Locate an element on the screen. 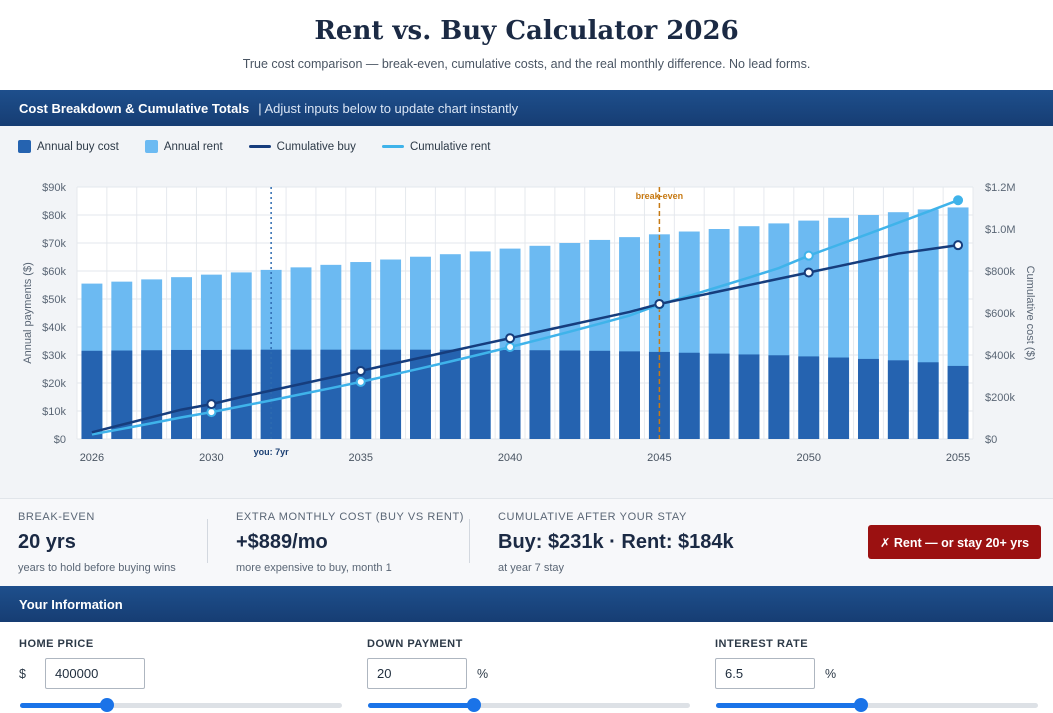 This screenshot has width=1053, height=713. home-price-field: HOME PRICE $ is located at coordinates (82, 663).